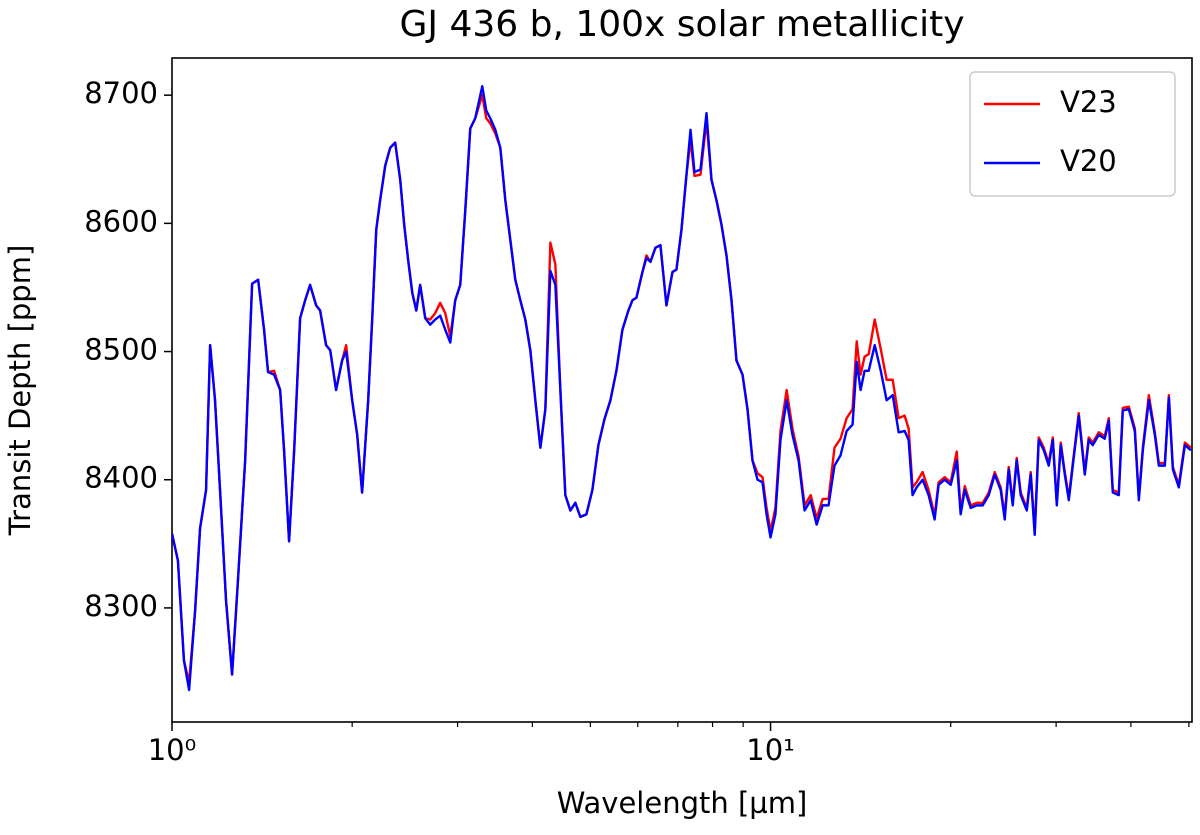  Describe the element at coordinates (172, 750) in the screenshot. I see `x-tick-label: 10⁰` at that location.